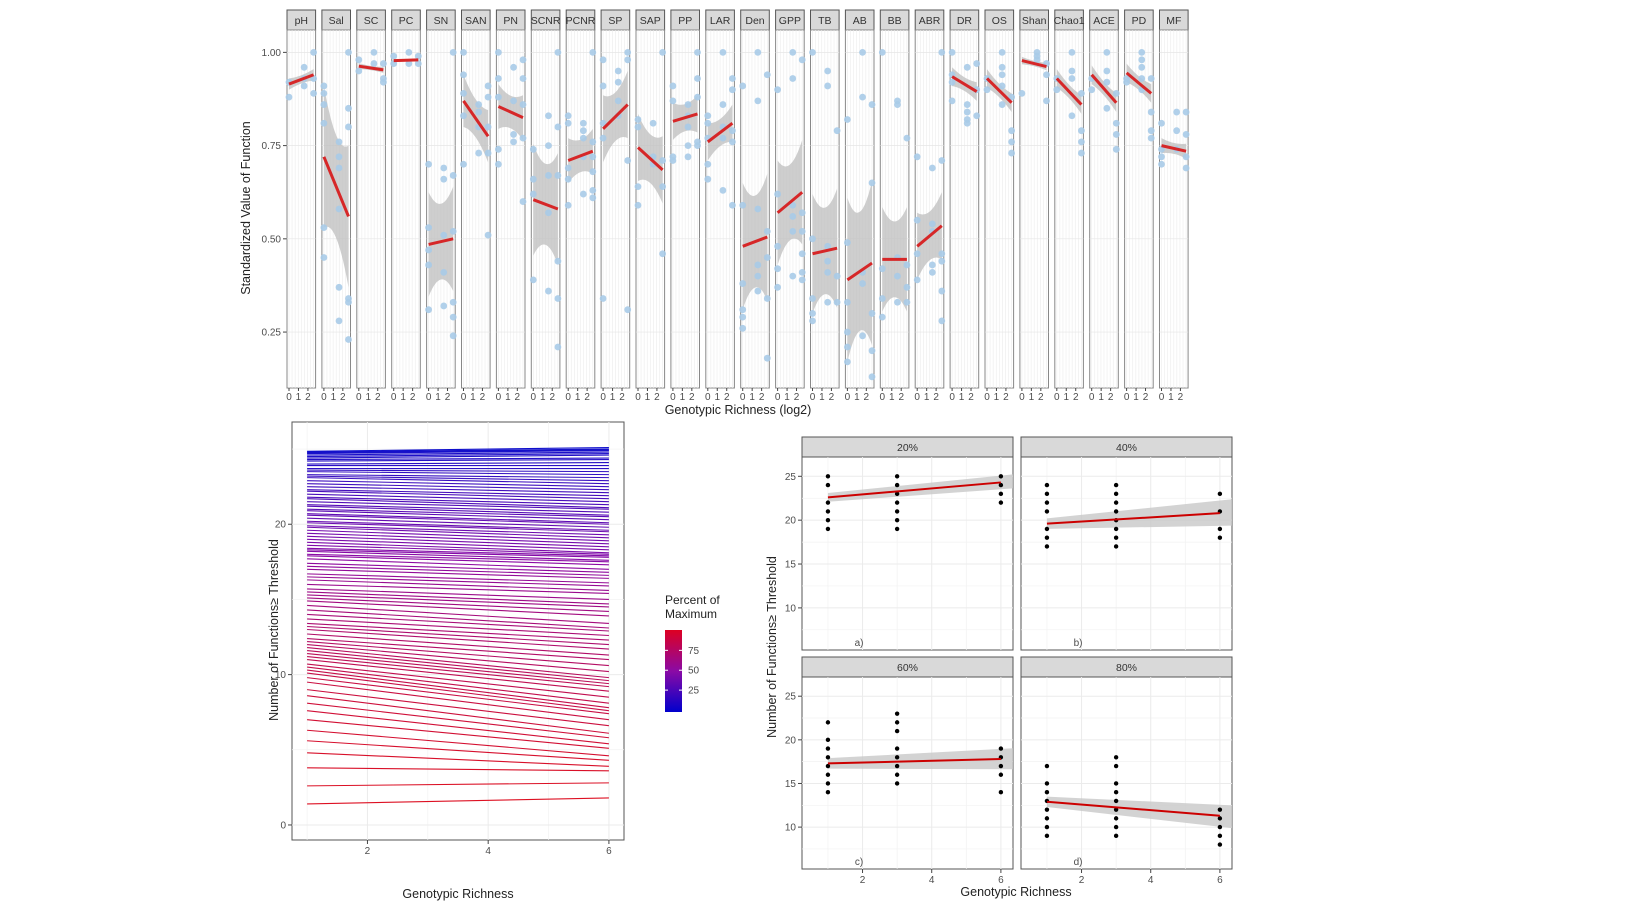 The height and width of the screenshot is (914, 1625). What do you see at coordinates (1139, 812) in the screenshot?
I see `confidence-band` at bounding box center [1139, 812].